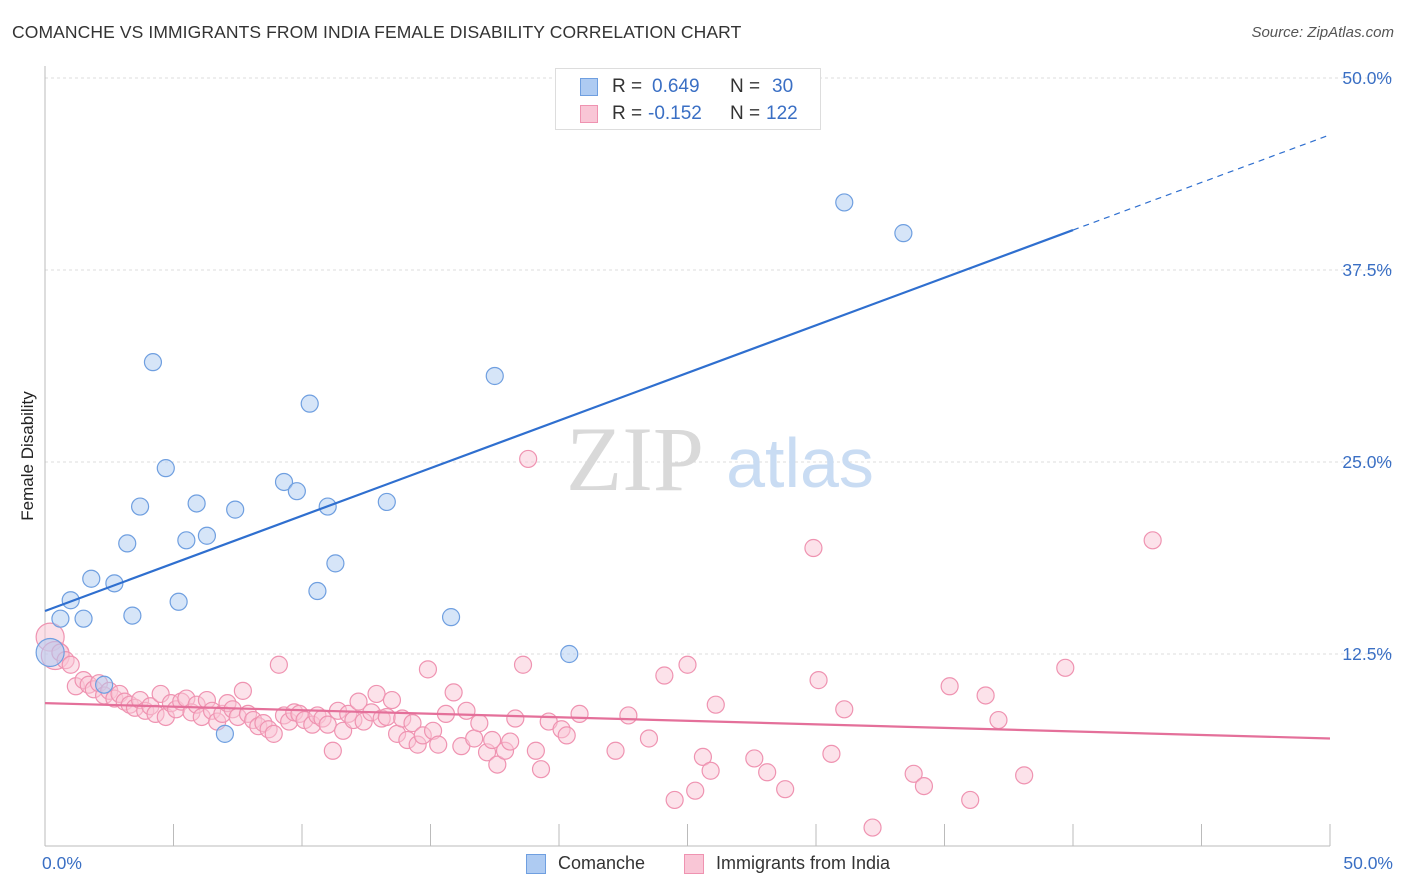 The image size is (1406, 892). What do you see at coordinates (800, 463) in the screenshot?
I see `watermark-atlas: atlas` at bounding box center [800, 463].